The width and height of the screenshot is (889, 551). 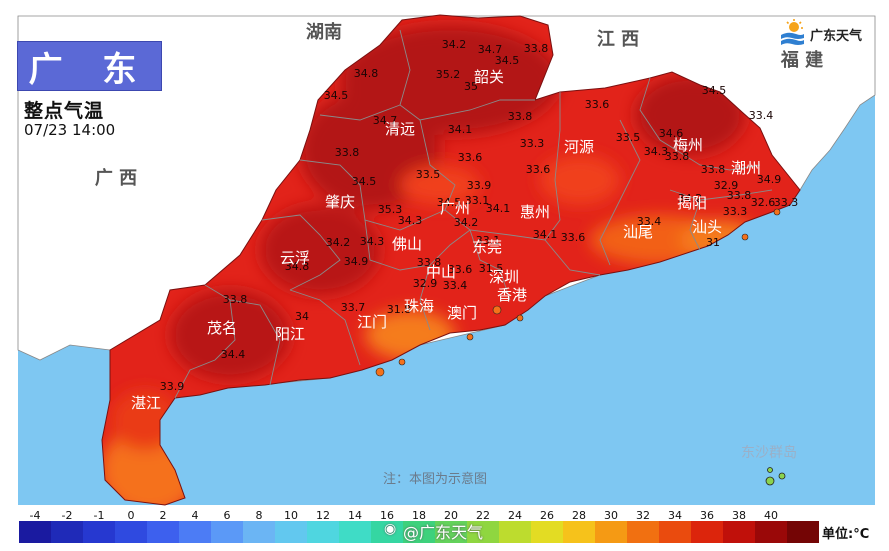 I want to click on legend-tick-label: 14, so click(x=355, y=515).